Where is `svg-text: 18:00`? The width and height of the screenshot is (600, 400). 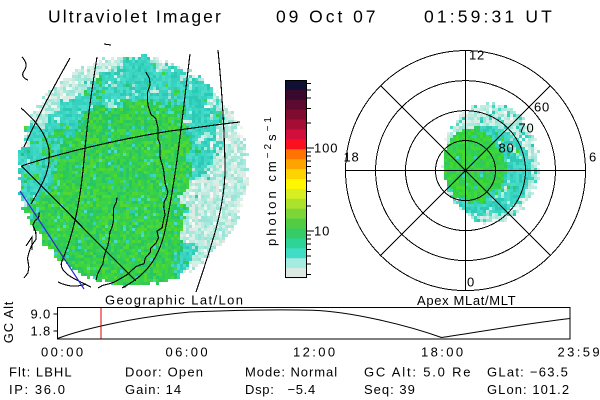
svg-text: 18:00 is located at coordinates (443, 352).